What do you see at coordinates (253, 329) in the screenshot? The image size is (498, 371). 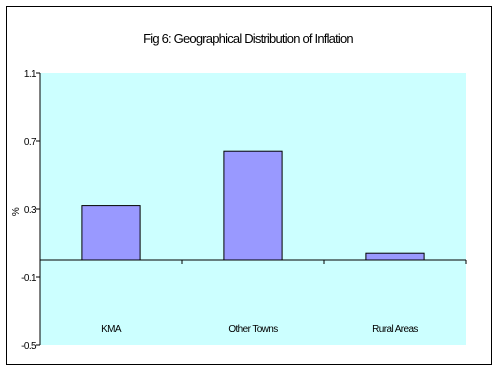 I see `x-category-label: Other Towns` at bounding box center [253, 329].